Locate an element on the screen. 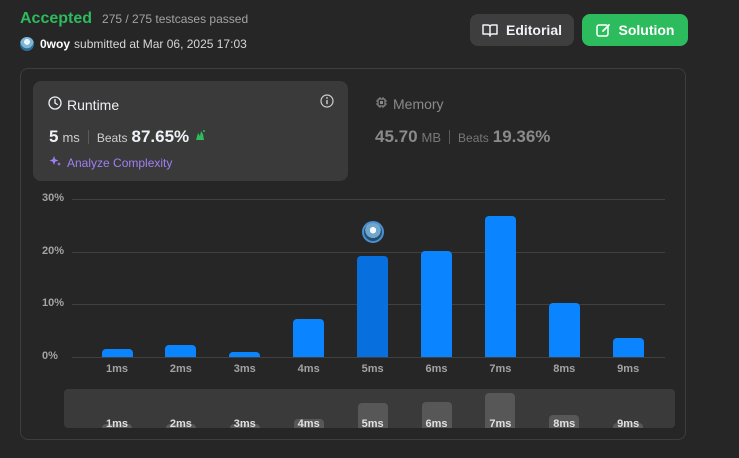 Image resolution: width=739 pixels, height=458 pixels. chart-bar-4ms is located at coordinates (309, 337).